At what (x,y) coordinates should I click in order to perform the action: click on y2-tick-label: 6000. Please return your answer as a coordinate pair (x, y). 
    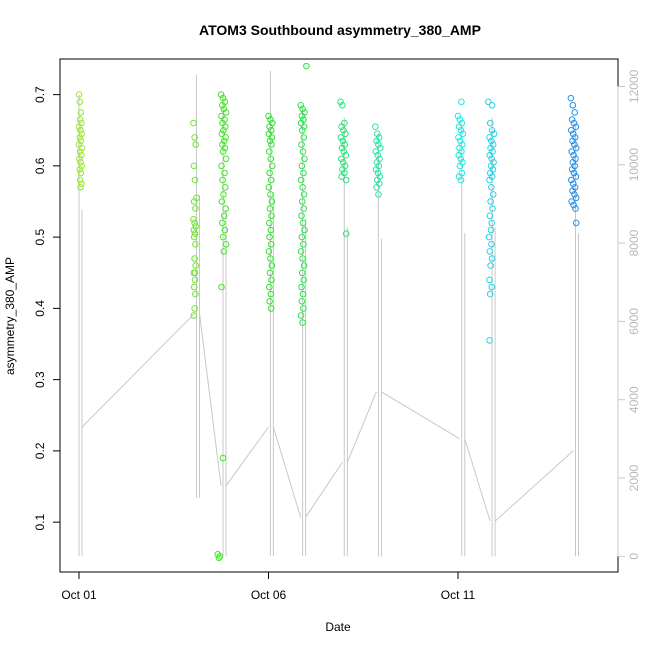
    Looking at the image, I should click on (634, 321).